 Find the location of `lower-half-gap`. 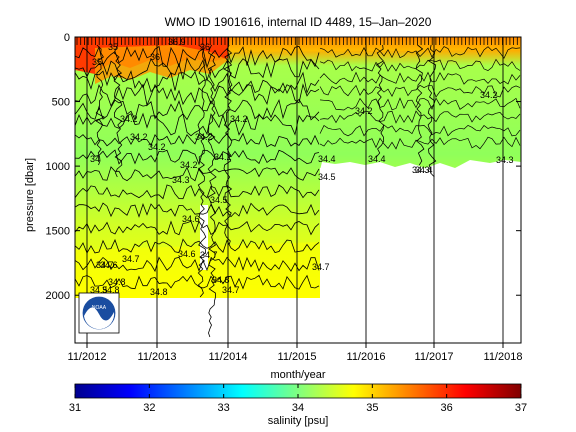

lower-half-gap is located at coordinates (420, 255).